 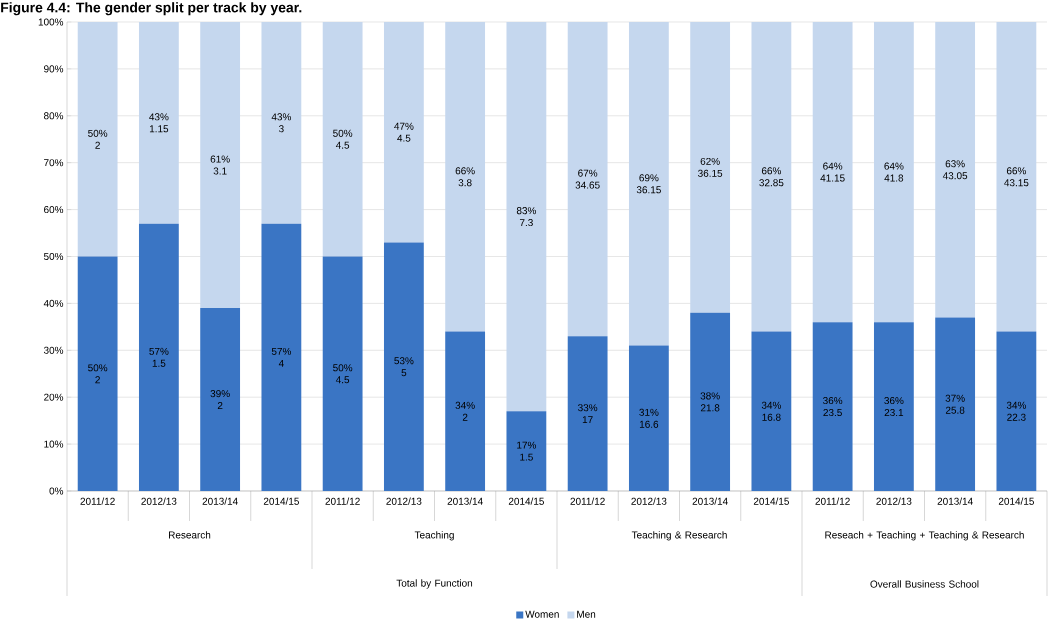 What do you see at coordinates (54, 69) in the screenshot?
I see `y-tick-label: 90%` at bounding box center [54, 69].